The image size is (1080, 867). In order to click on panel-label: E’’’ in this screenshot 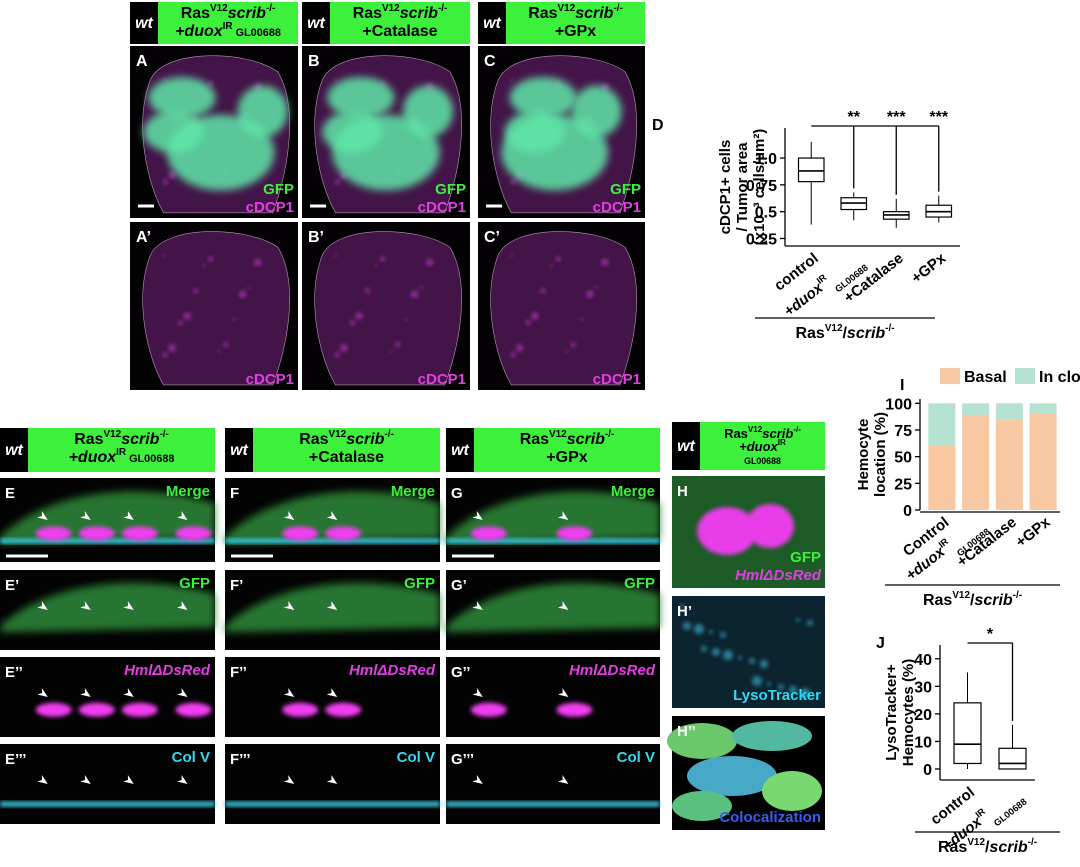, I will do `click(15, 759)`.